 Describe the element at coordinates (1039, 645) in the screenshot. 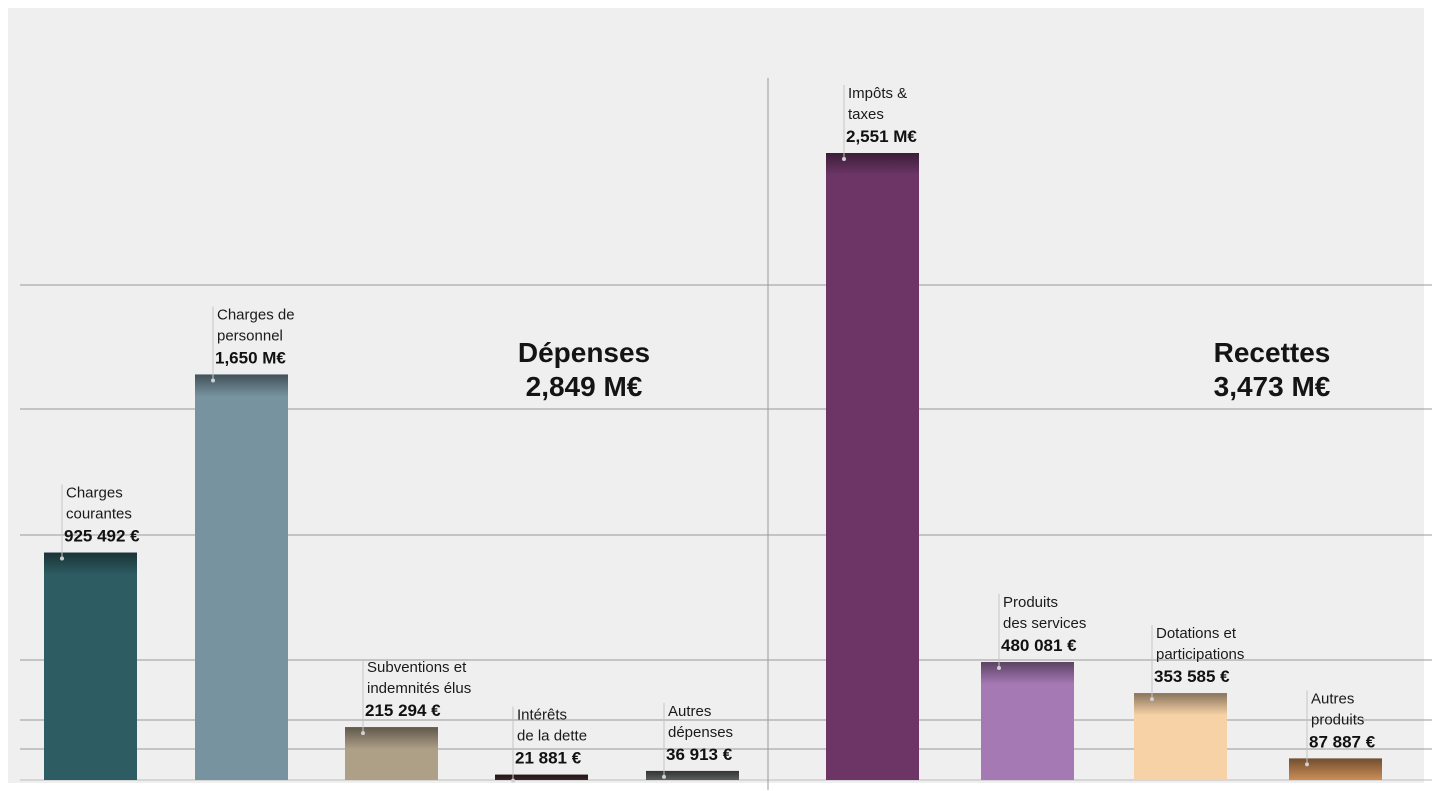

I see `value-label: 480 081 €` at that location.